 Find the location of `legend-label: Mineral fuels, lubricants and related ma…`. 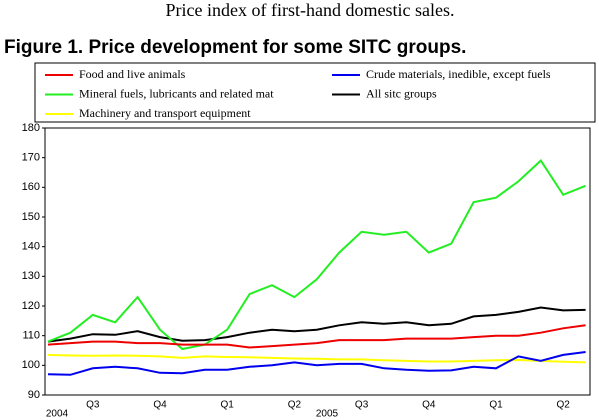

legend-label: Mineral fuels, lubricants and related ma… is located at coordinates (176, 93).